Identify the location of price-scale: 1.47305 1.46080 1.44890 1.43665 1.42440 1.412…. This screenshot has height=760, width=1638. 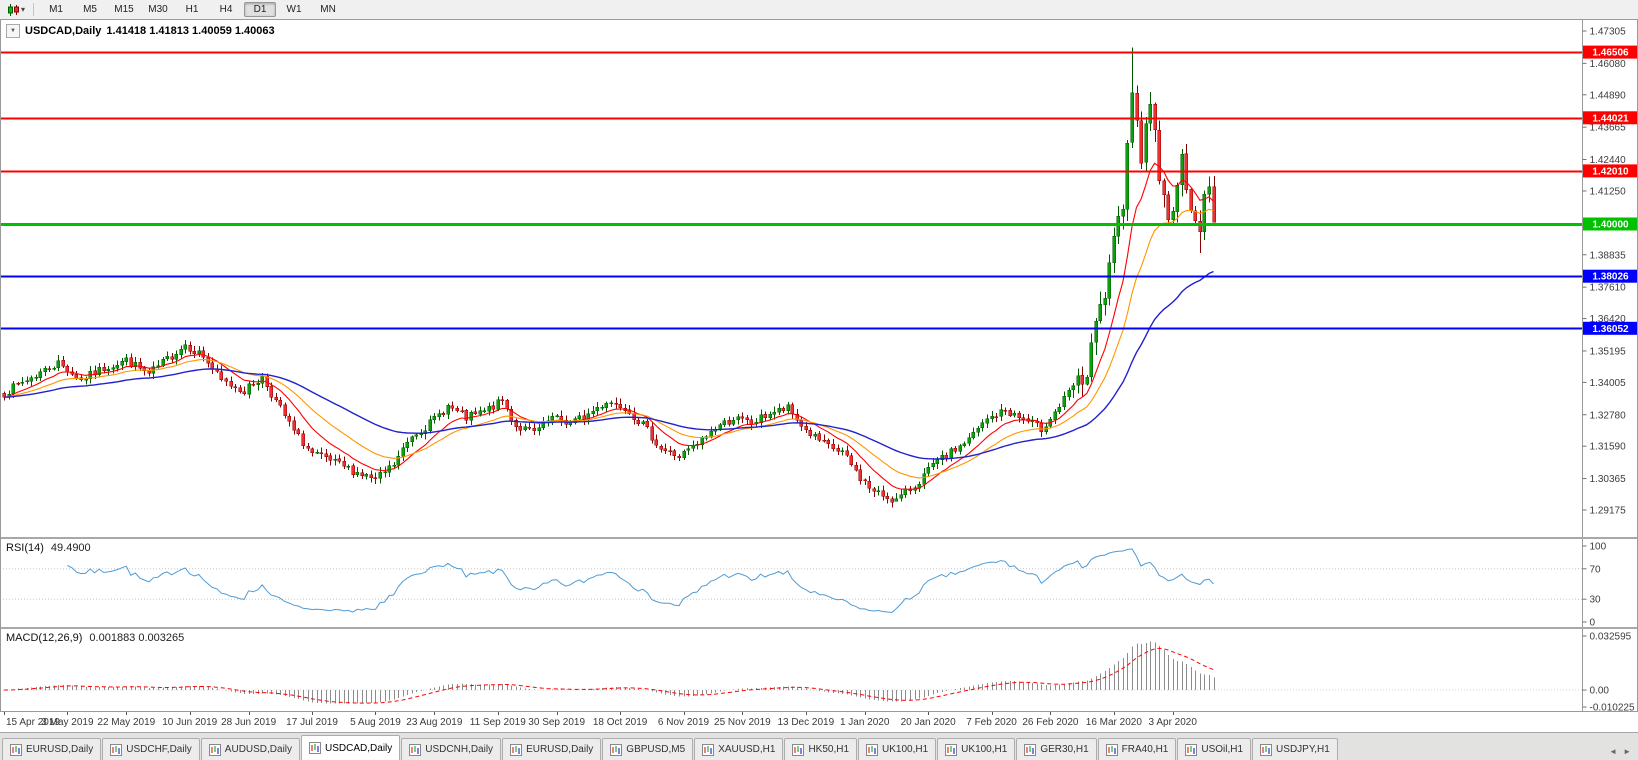
(1610, 365).